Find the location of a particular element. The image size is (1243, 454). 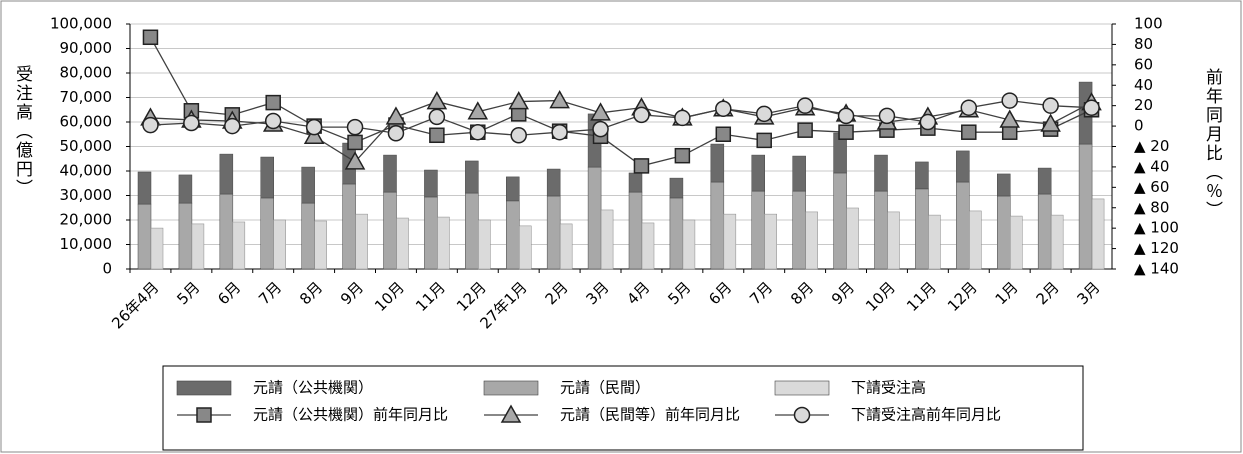

y-tick-label: 60,000 is located at coordinates (86, 122).